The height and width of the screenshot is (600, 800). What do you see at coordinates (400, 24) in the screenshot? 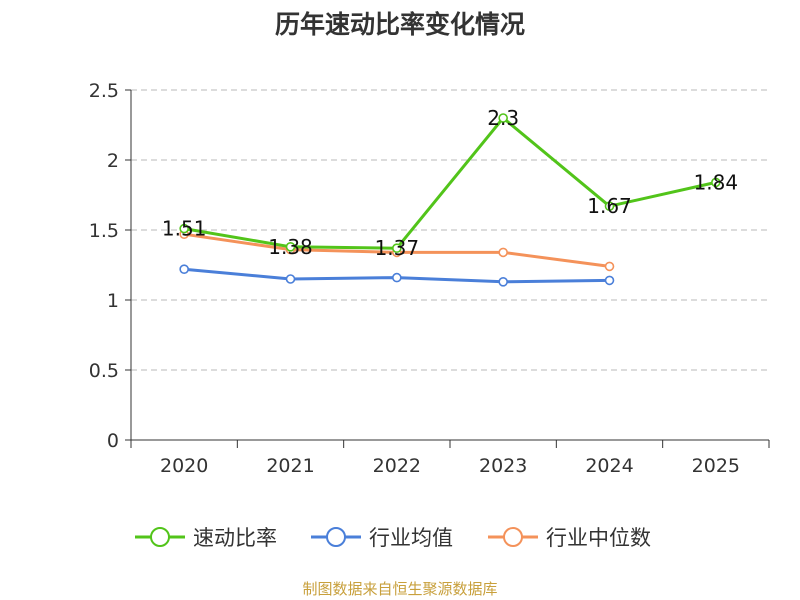
I see `chart-title: 历年速动比率变化情况` at bounding box center [400, 24].